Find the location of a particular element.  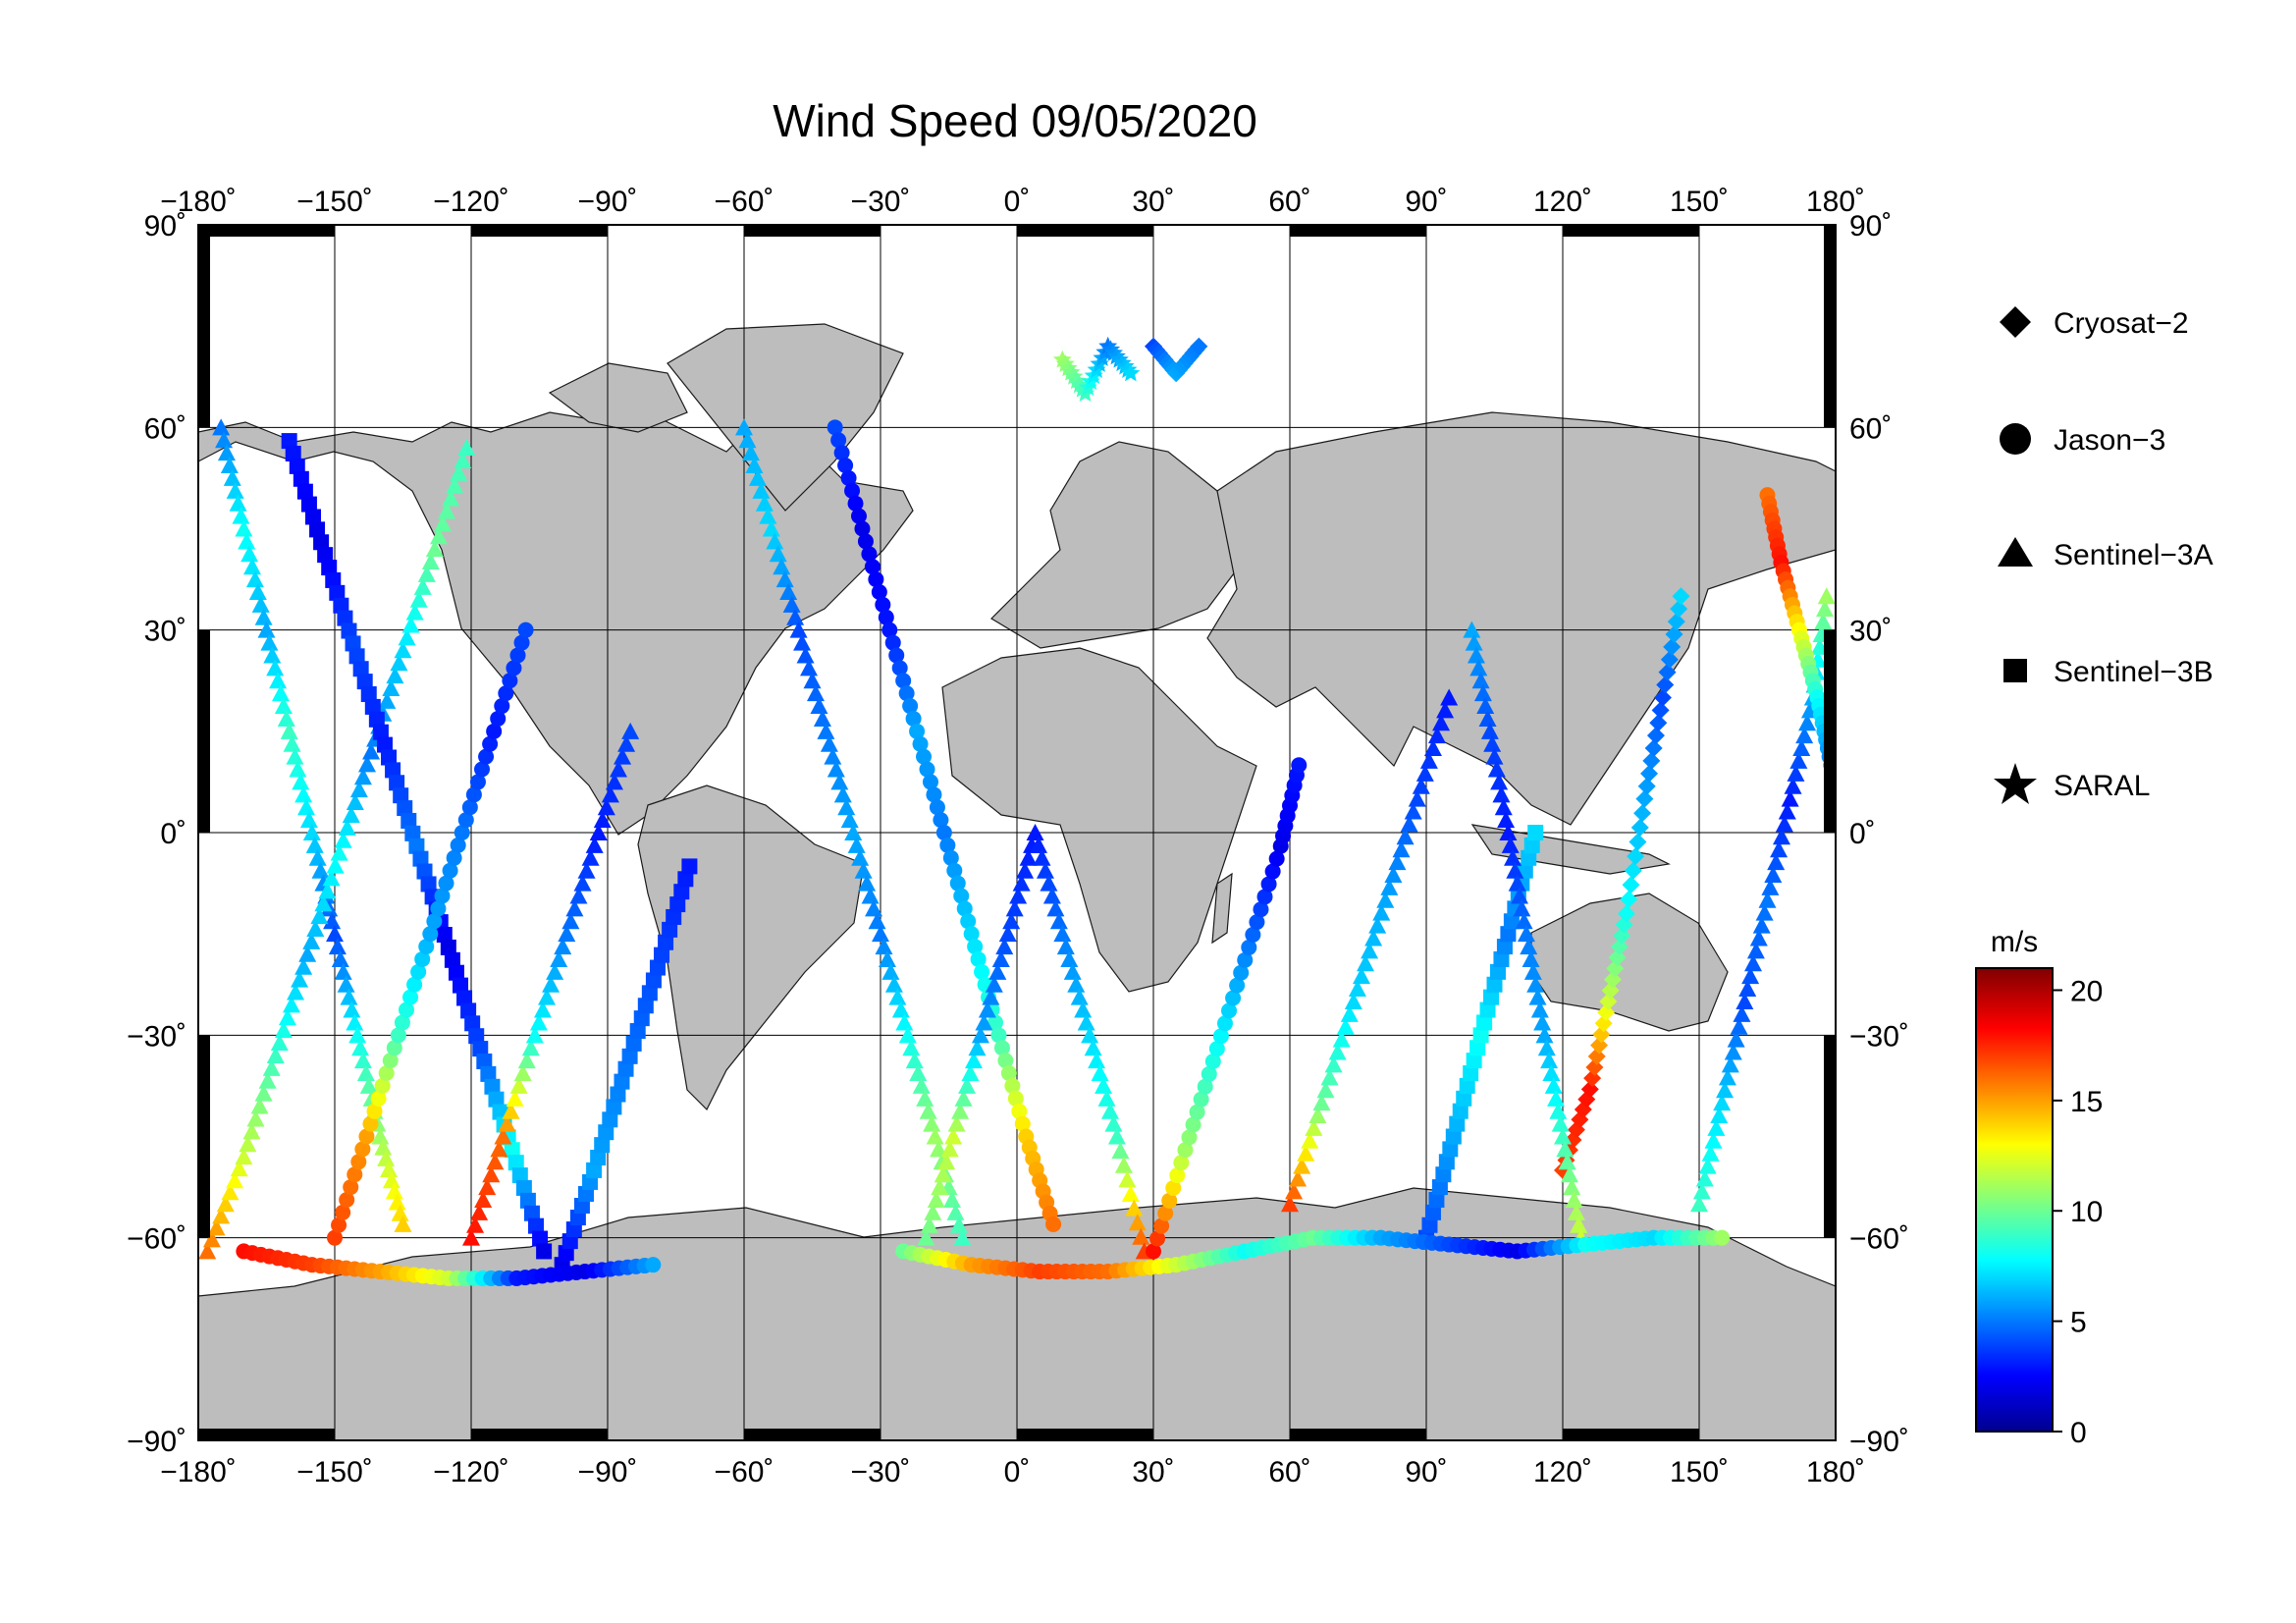

longitude-tick-label: 60˚ is located at coordinates (1289, 202).